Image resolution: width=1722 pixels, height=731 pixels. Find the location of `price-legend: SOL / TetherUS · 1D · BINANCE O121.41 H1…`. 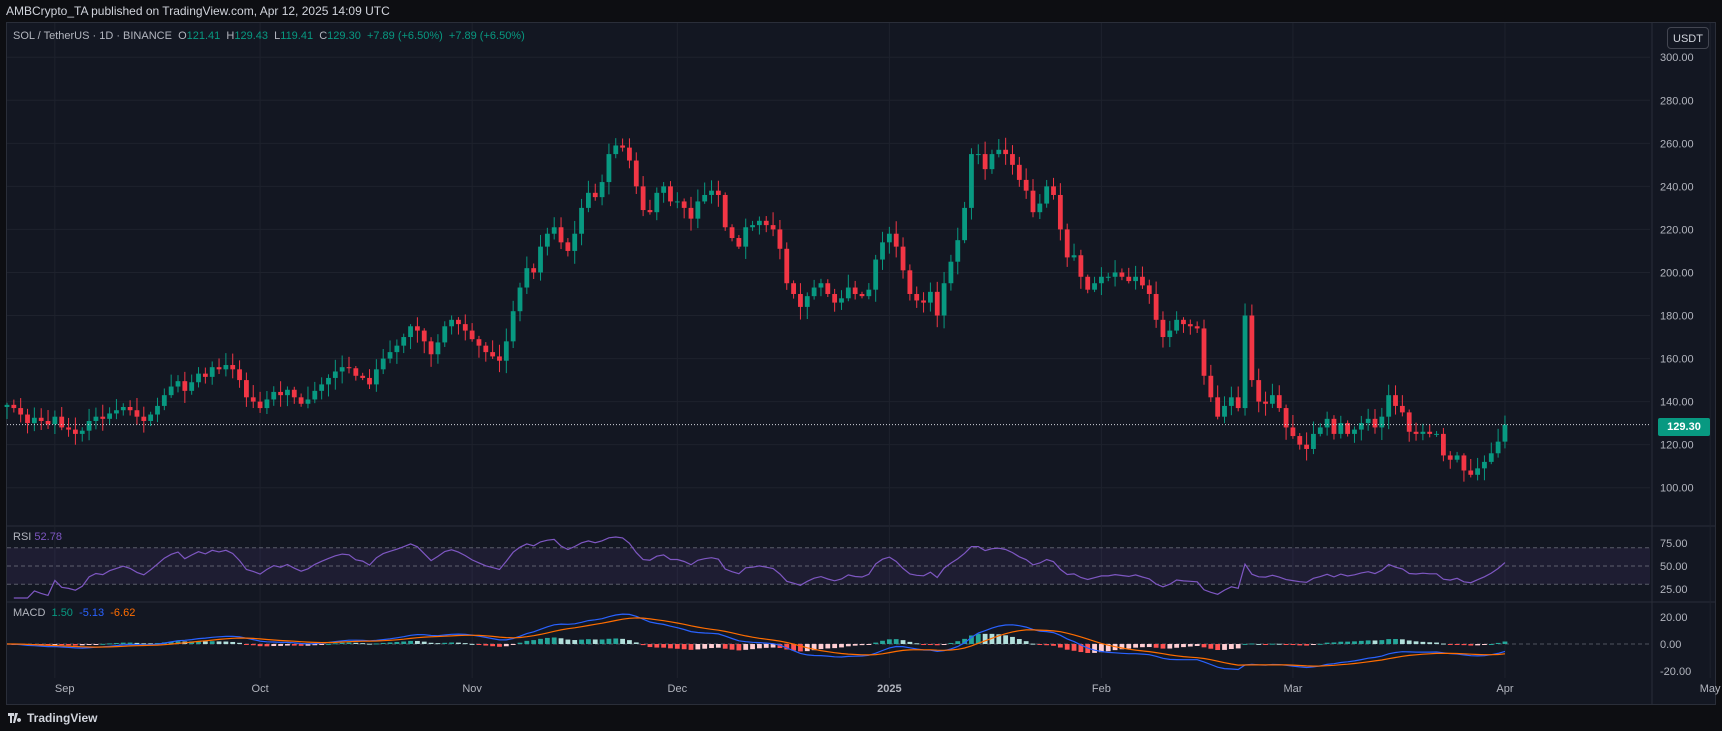

price-legend: SOL / TetherUS · 1D · BINANCE O121.41 H1… is located at coordinates (269, 36).